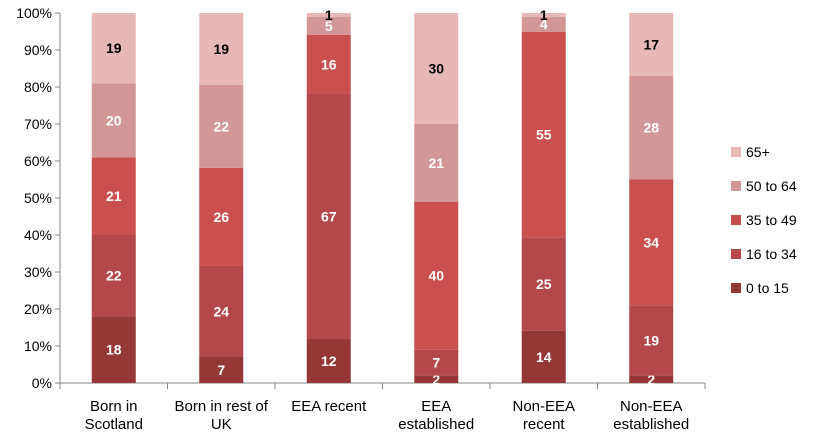 The image size is (817, 440). What do you see at coordinates (38, 309) in the screenshot?
I see `y-tick-label: 20%` at bounding box center [38, 309].